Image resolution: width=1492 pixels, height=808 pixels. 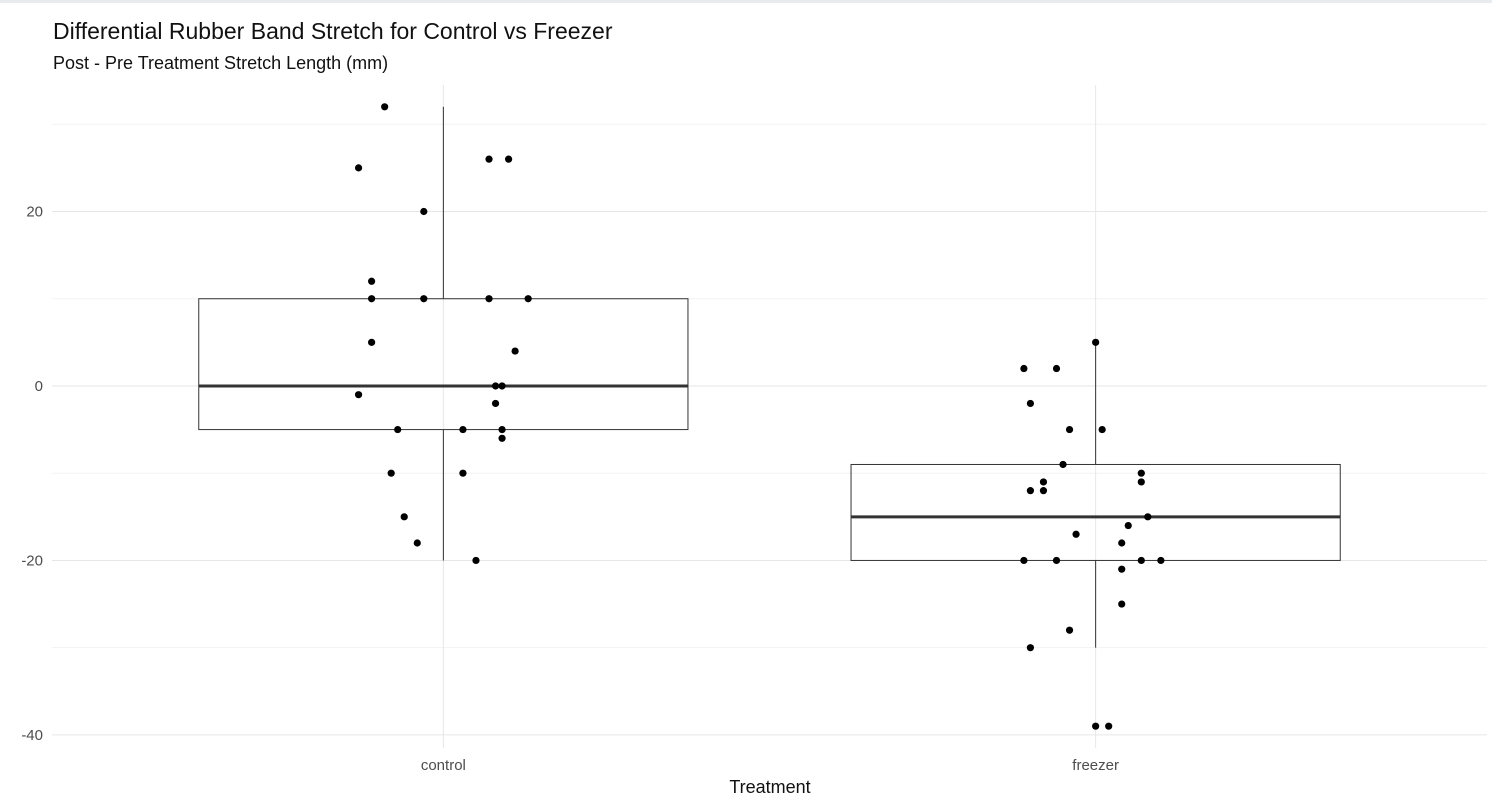 What do you see at coordinates (39, 386) in the screenshot?
I see `y-tick-label: 0` at bounding box center [39, 386].